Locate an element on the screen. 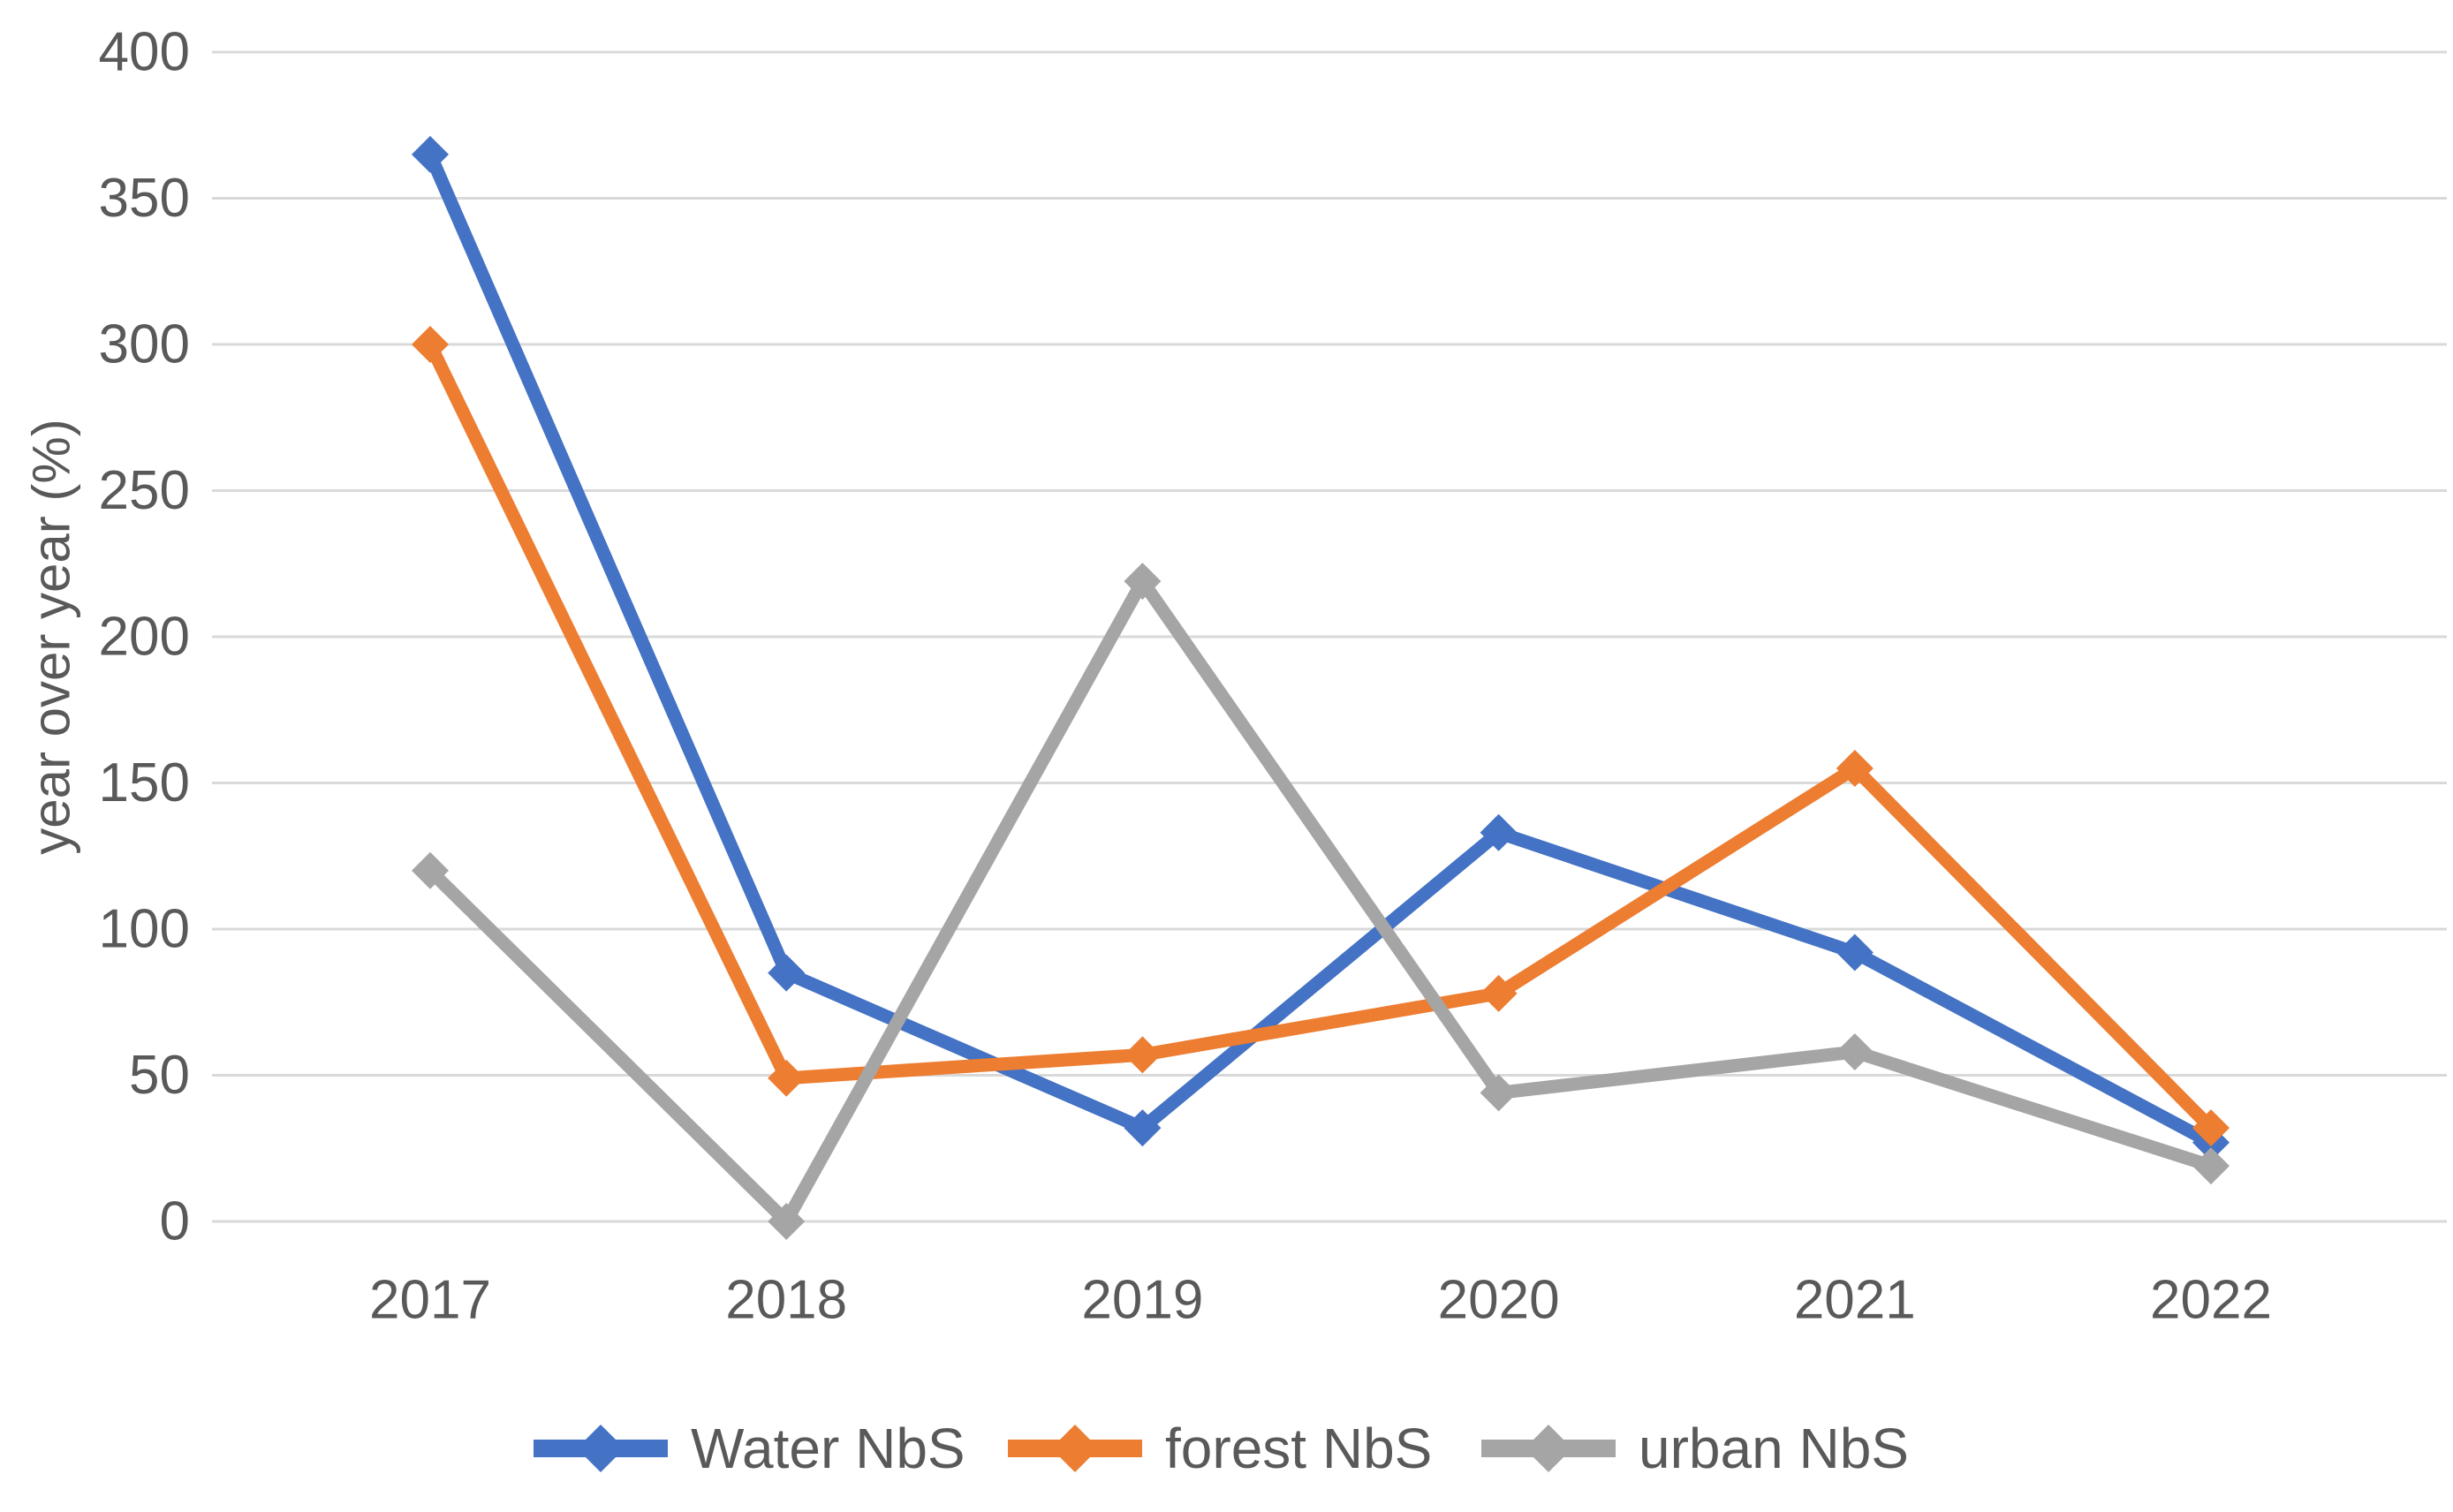 This screenshot has height=1512, width=2453. legend-label: Water NbS is located at coordinates (828, 1449).